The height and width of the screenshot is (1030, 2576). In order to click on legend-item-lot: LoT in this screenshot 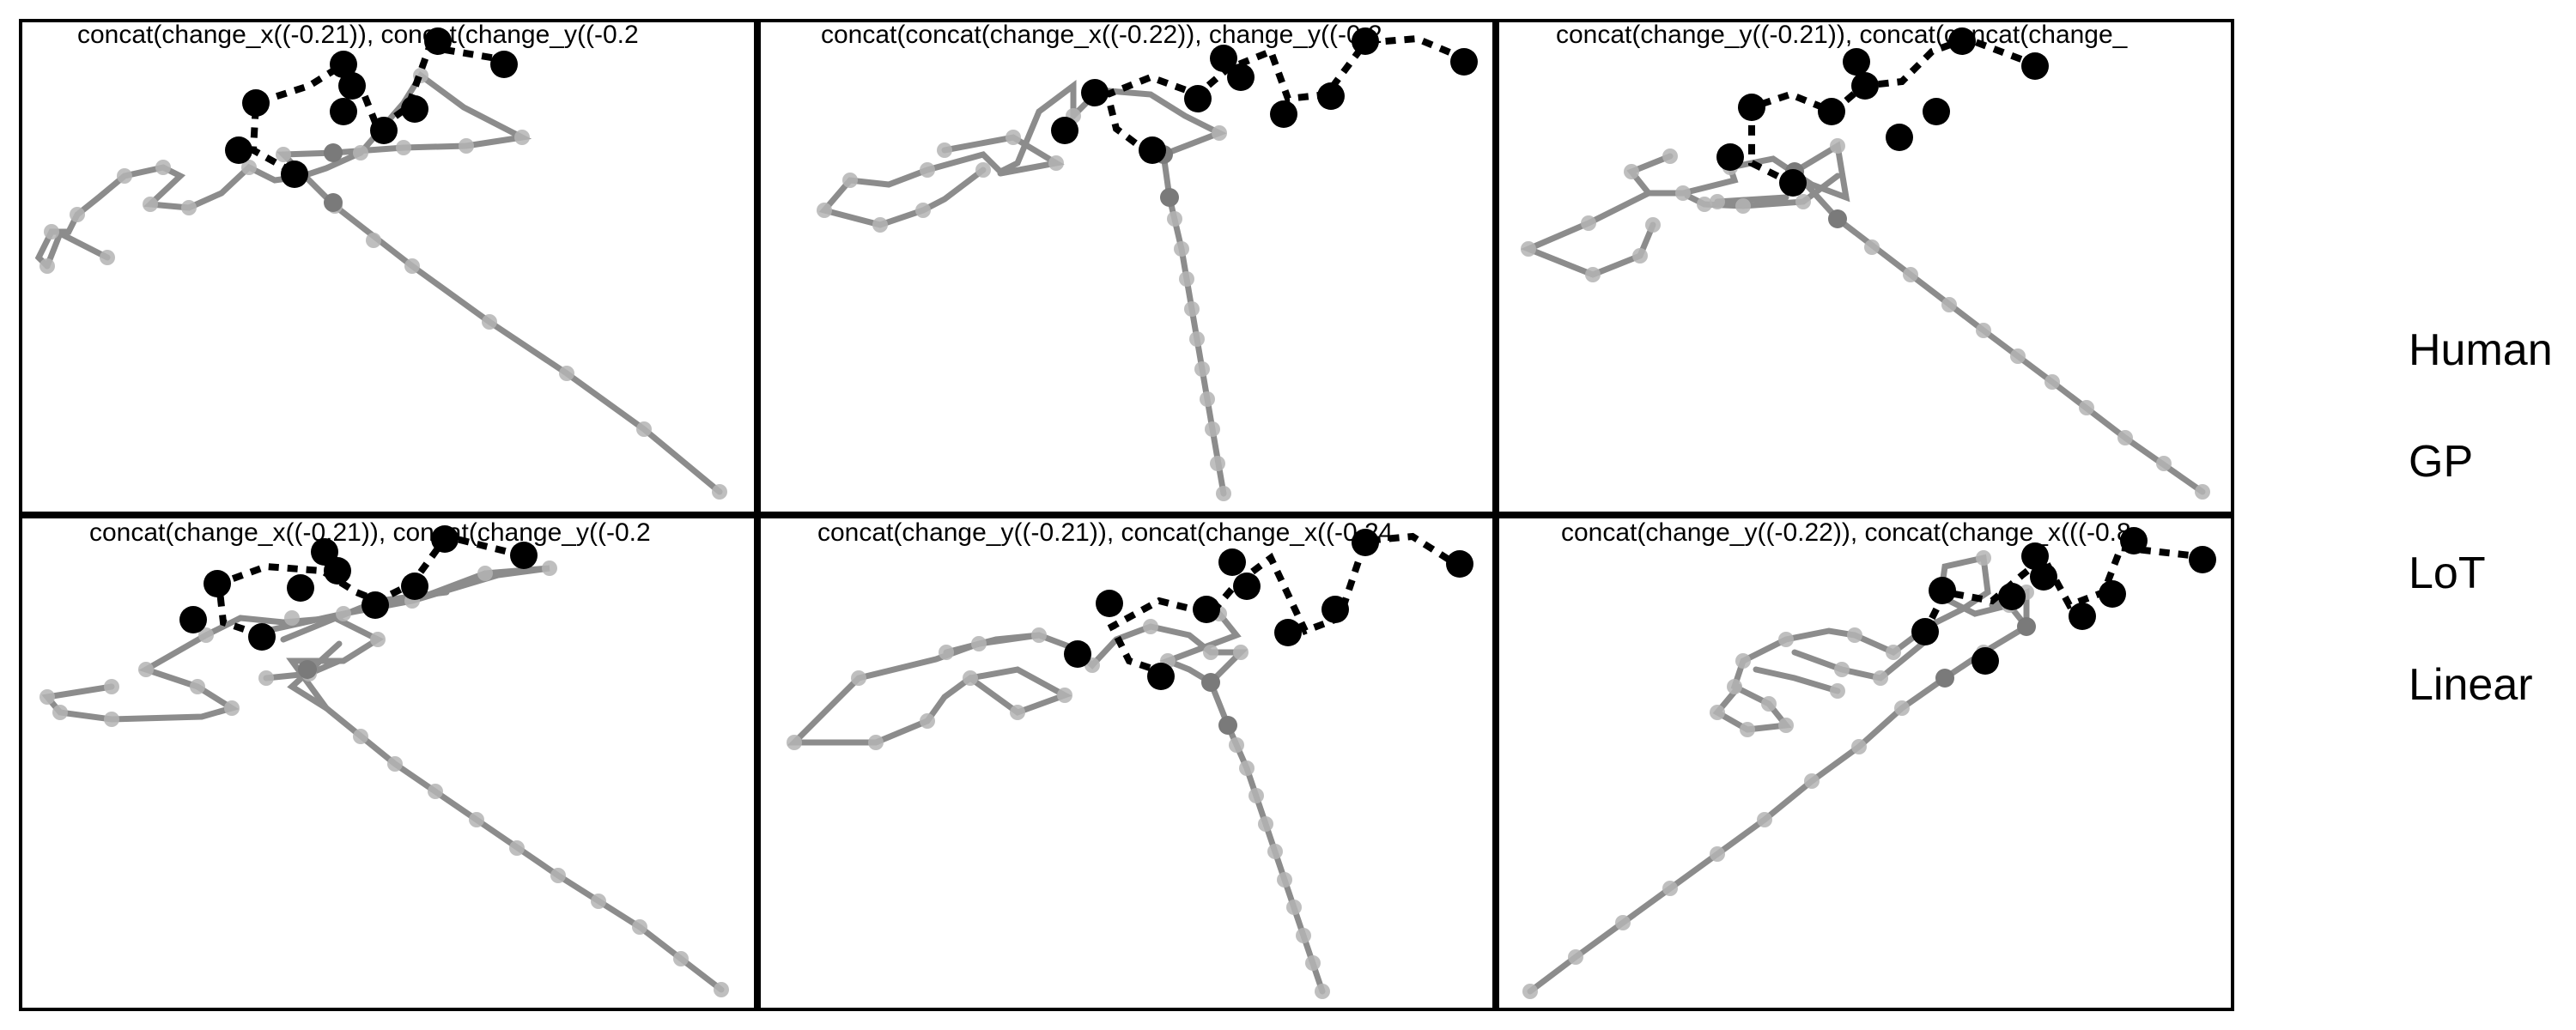, I will do `click(2448, 573)`.